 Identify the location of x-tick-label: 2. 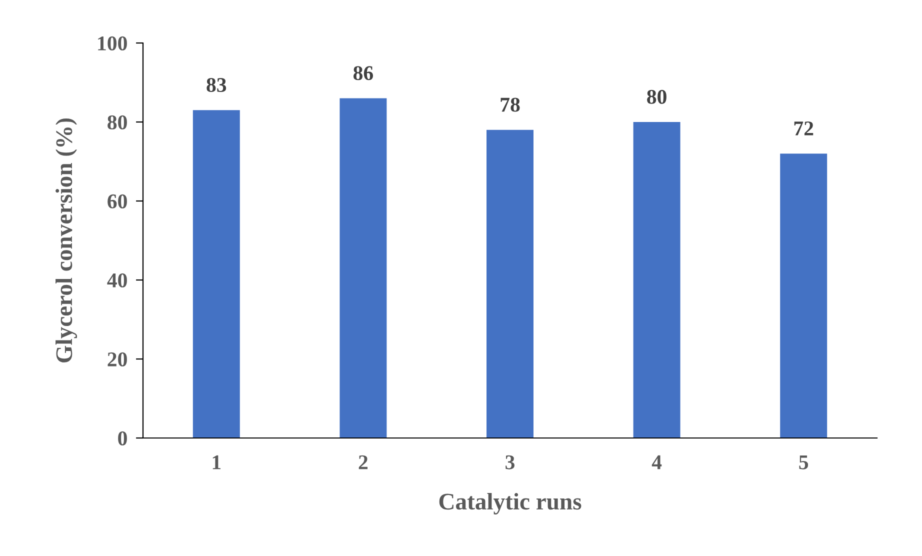
(363, 462).